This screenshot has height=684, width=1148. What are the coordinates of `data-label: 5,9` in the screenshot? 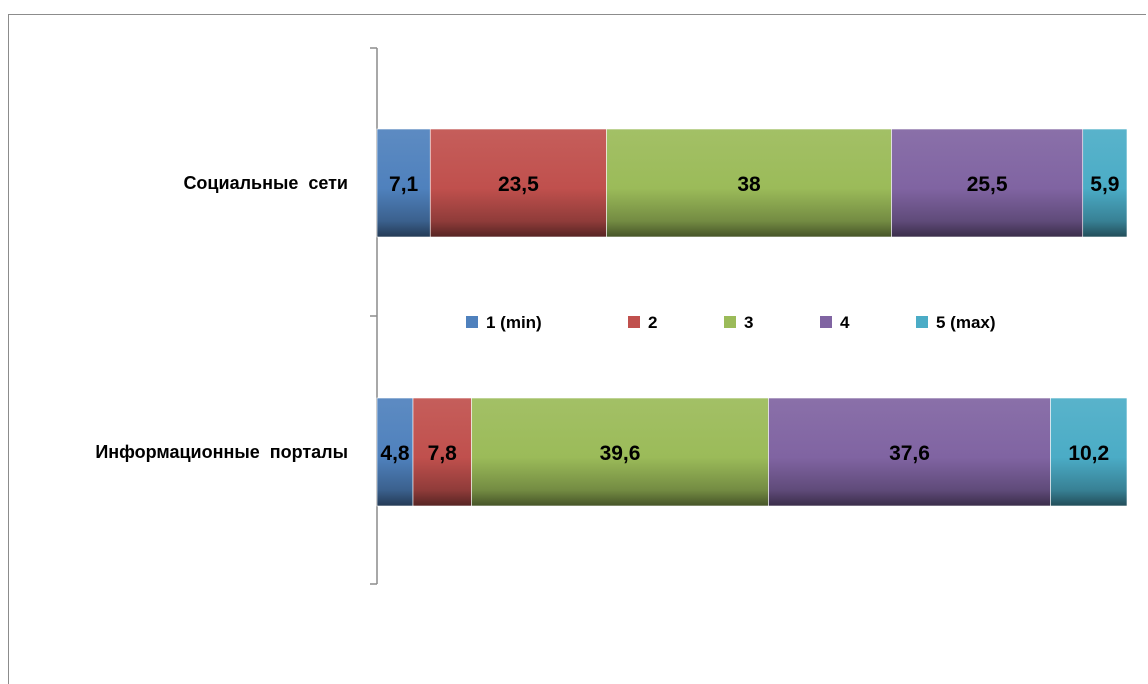 It's located at (1104, 184).